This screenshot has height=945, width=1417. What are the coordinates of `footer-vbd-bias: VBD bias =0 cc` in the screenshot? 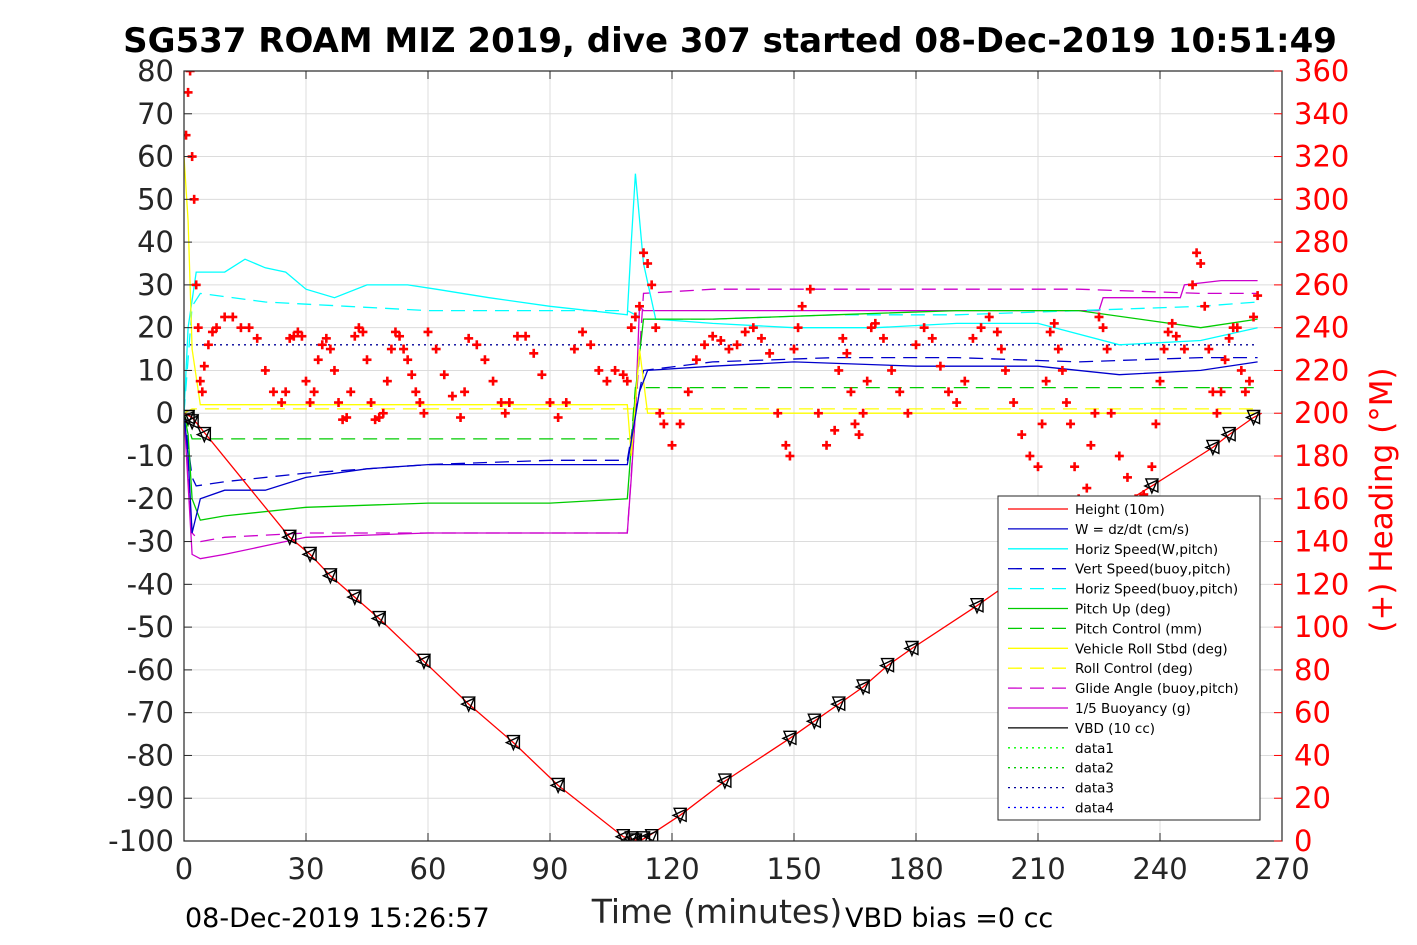 It's located at (949, 918).